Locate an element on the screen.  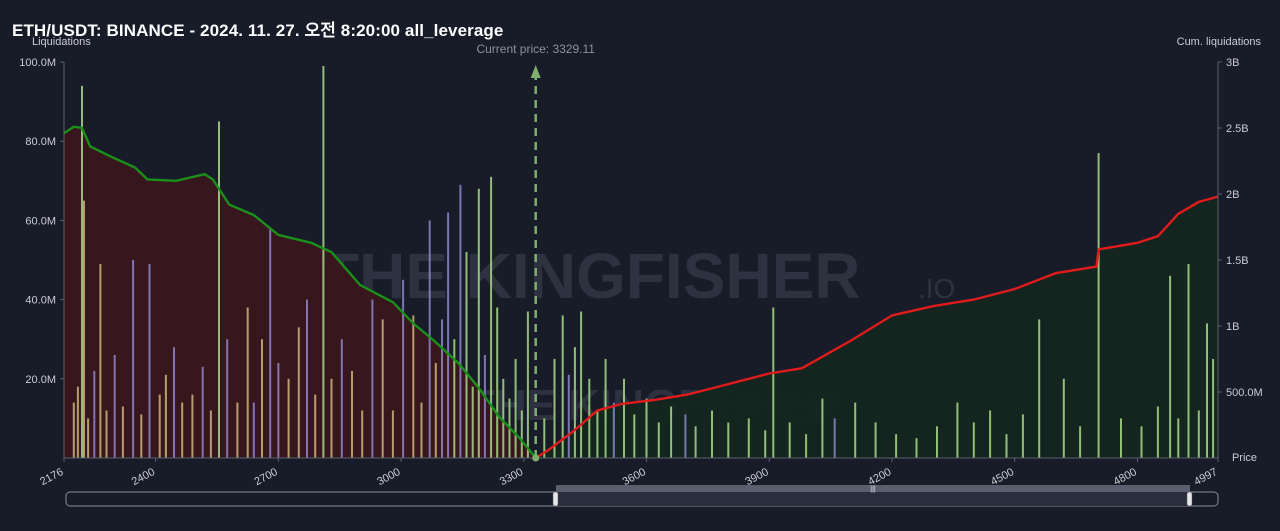
navigator-grip-icon: ||| is located at coordinates (873, 489).